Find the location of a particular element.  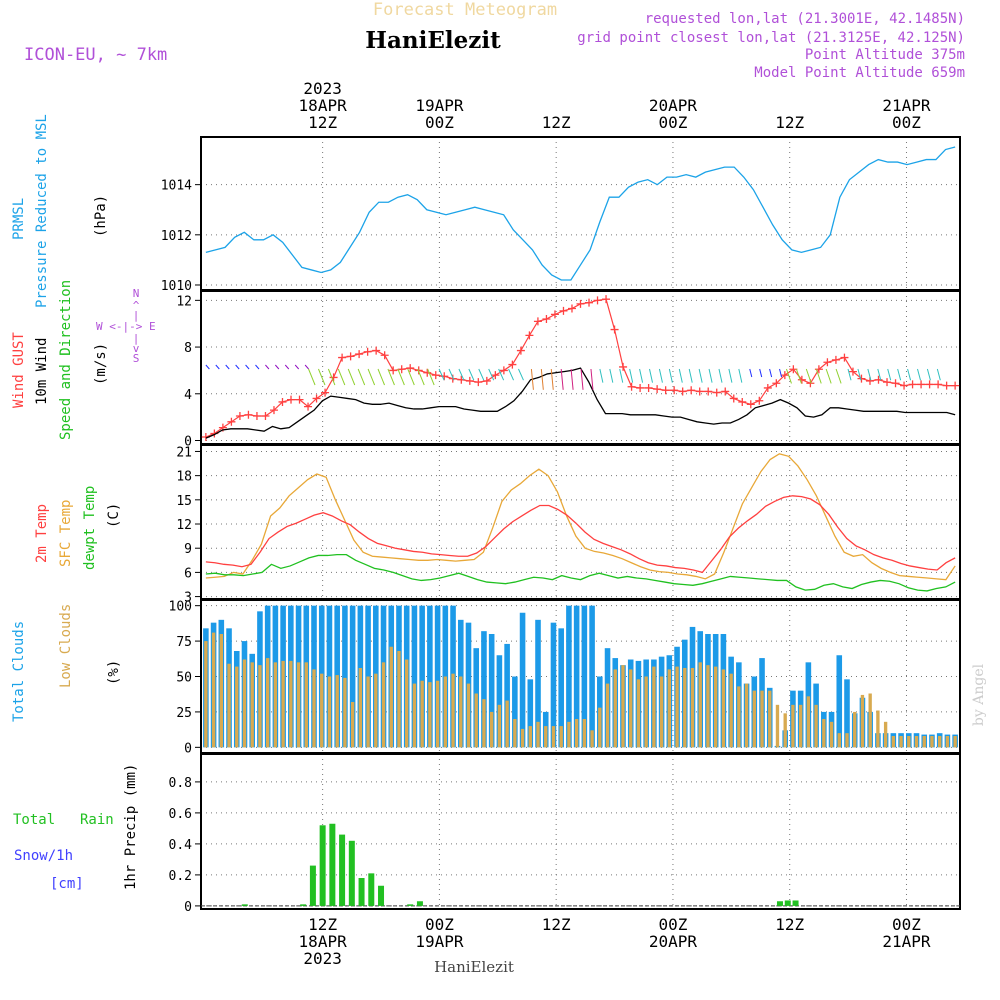

ytick-label: 75 is located at coordinates (184, 642).